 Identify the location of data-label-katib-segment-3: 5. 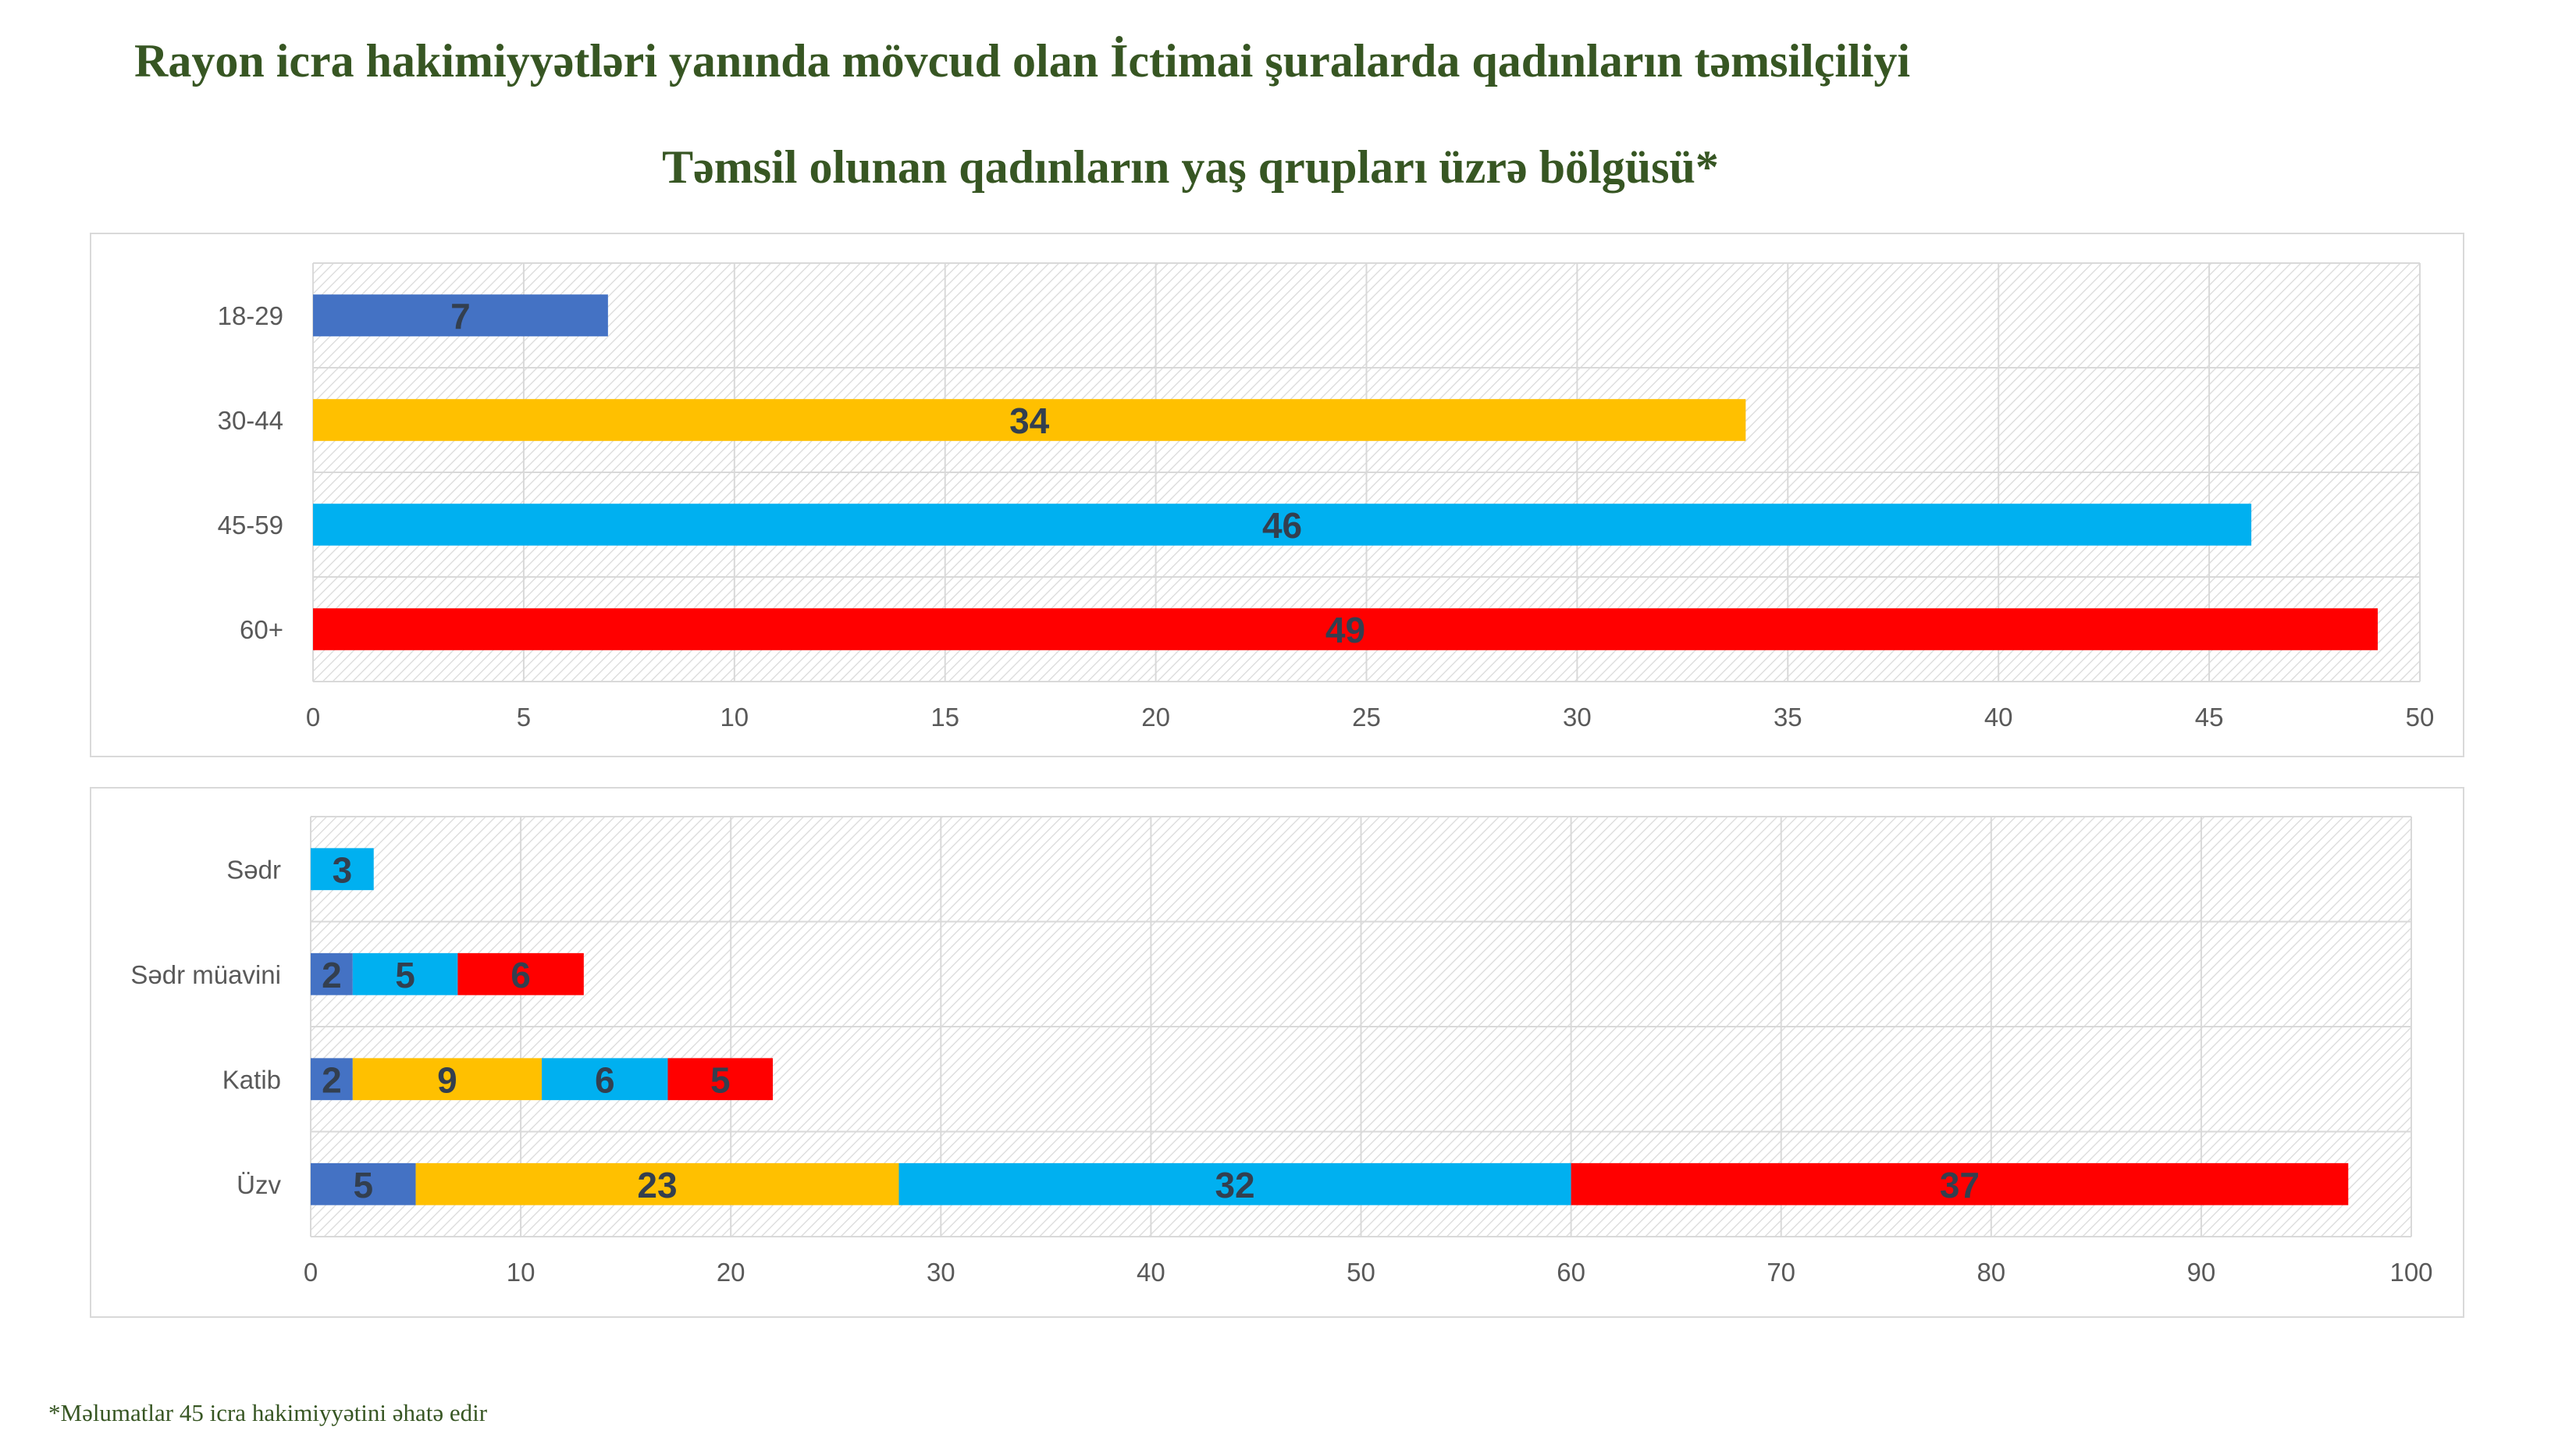
(720, 1079).